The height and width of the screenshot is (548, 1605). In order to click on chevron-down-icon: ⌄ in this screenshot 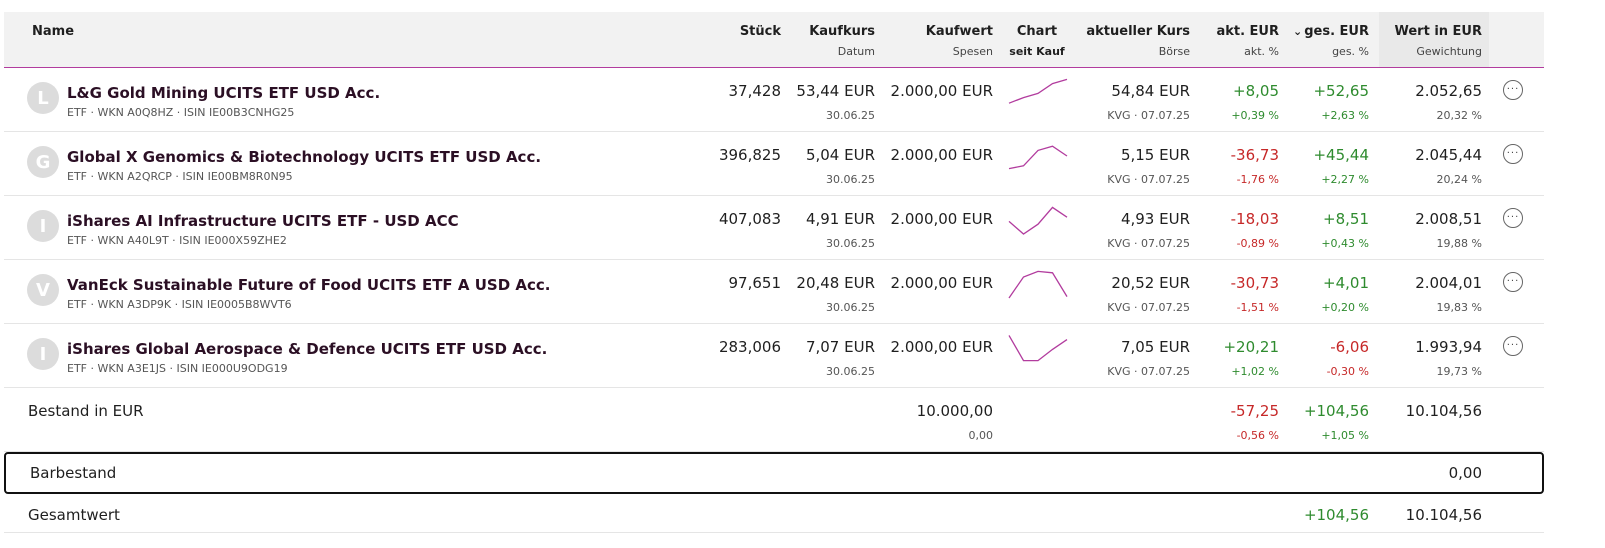, I will do `click(1298, 31)`.